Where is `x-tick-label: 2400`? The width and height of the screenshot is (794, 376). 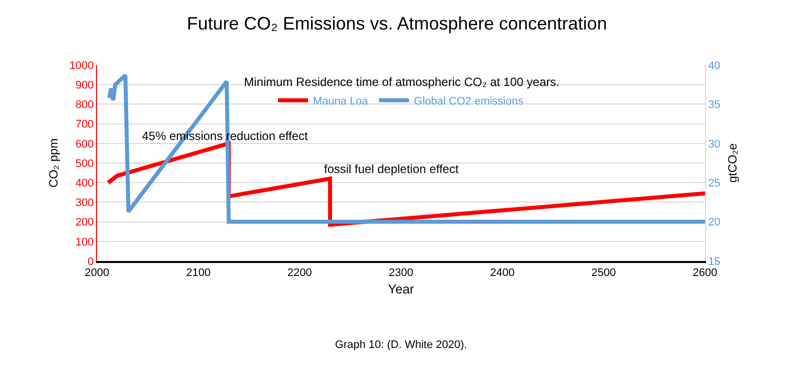 x-tick-label: 2400 is located at coordinates (502, 273).